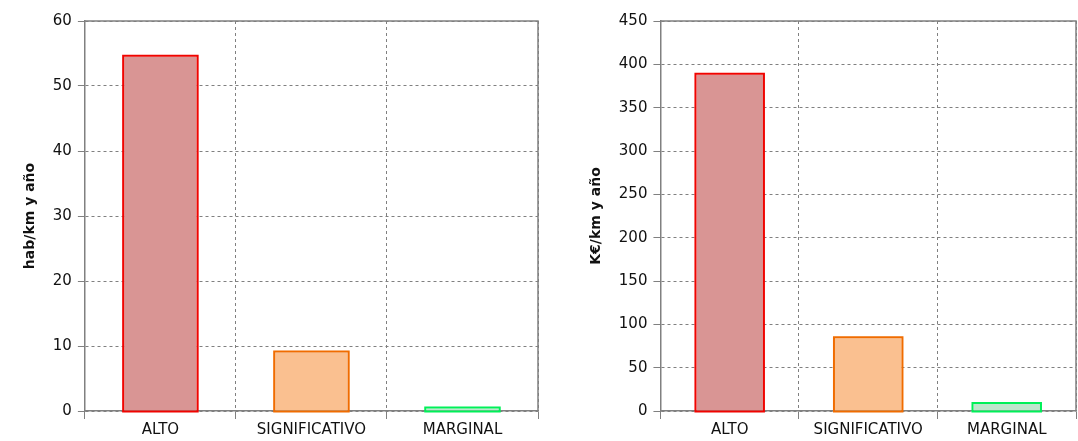 The image size is (1078, 441). I want to click on y-tick-label: 20, so click(62, 279).